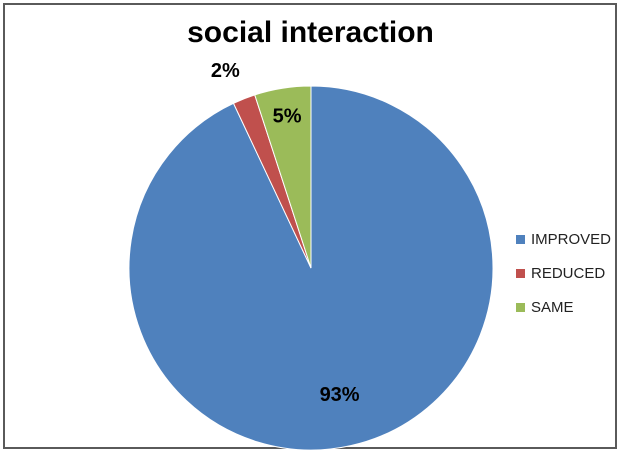 Image resolution: width=621 pixels, height=452 pixels. I want to click on chart-legend: IMPROVED REDUCED SAME, so click(563, 273).